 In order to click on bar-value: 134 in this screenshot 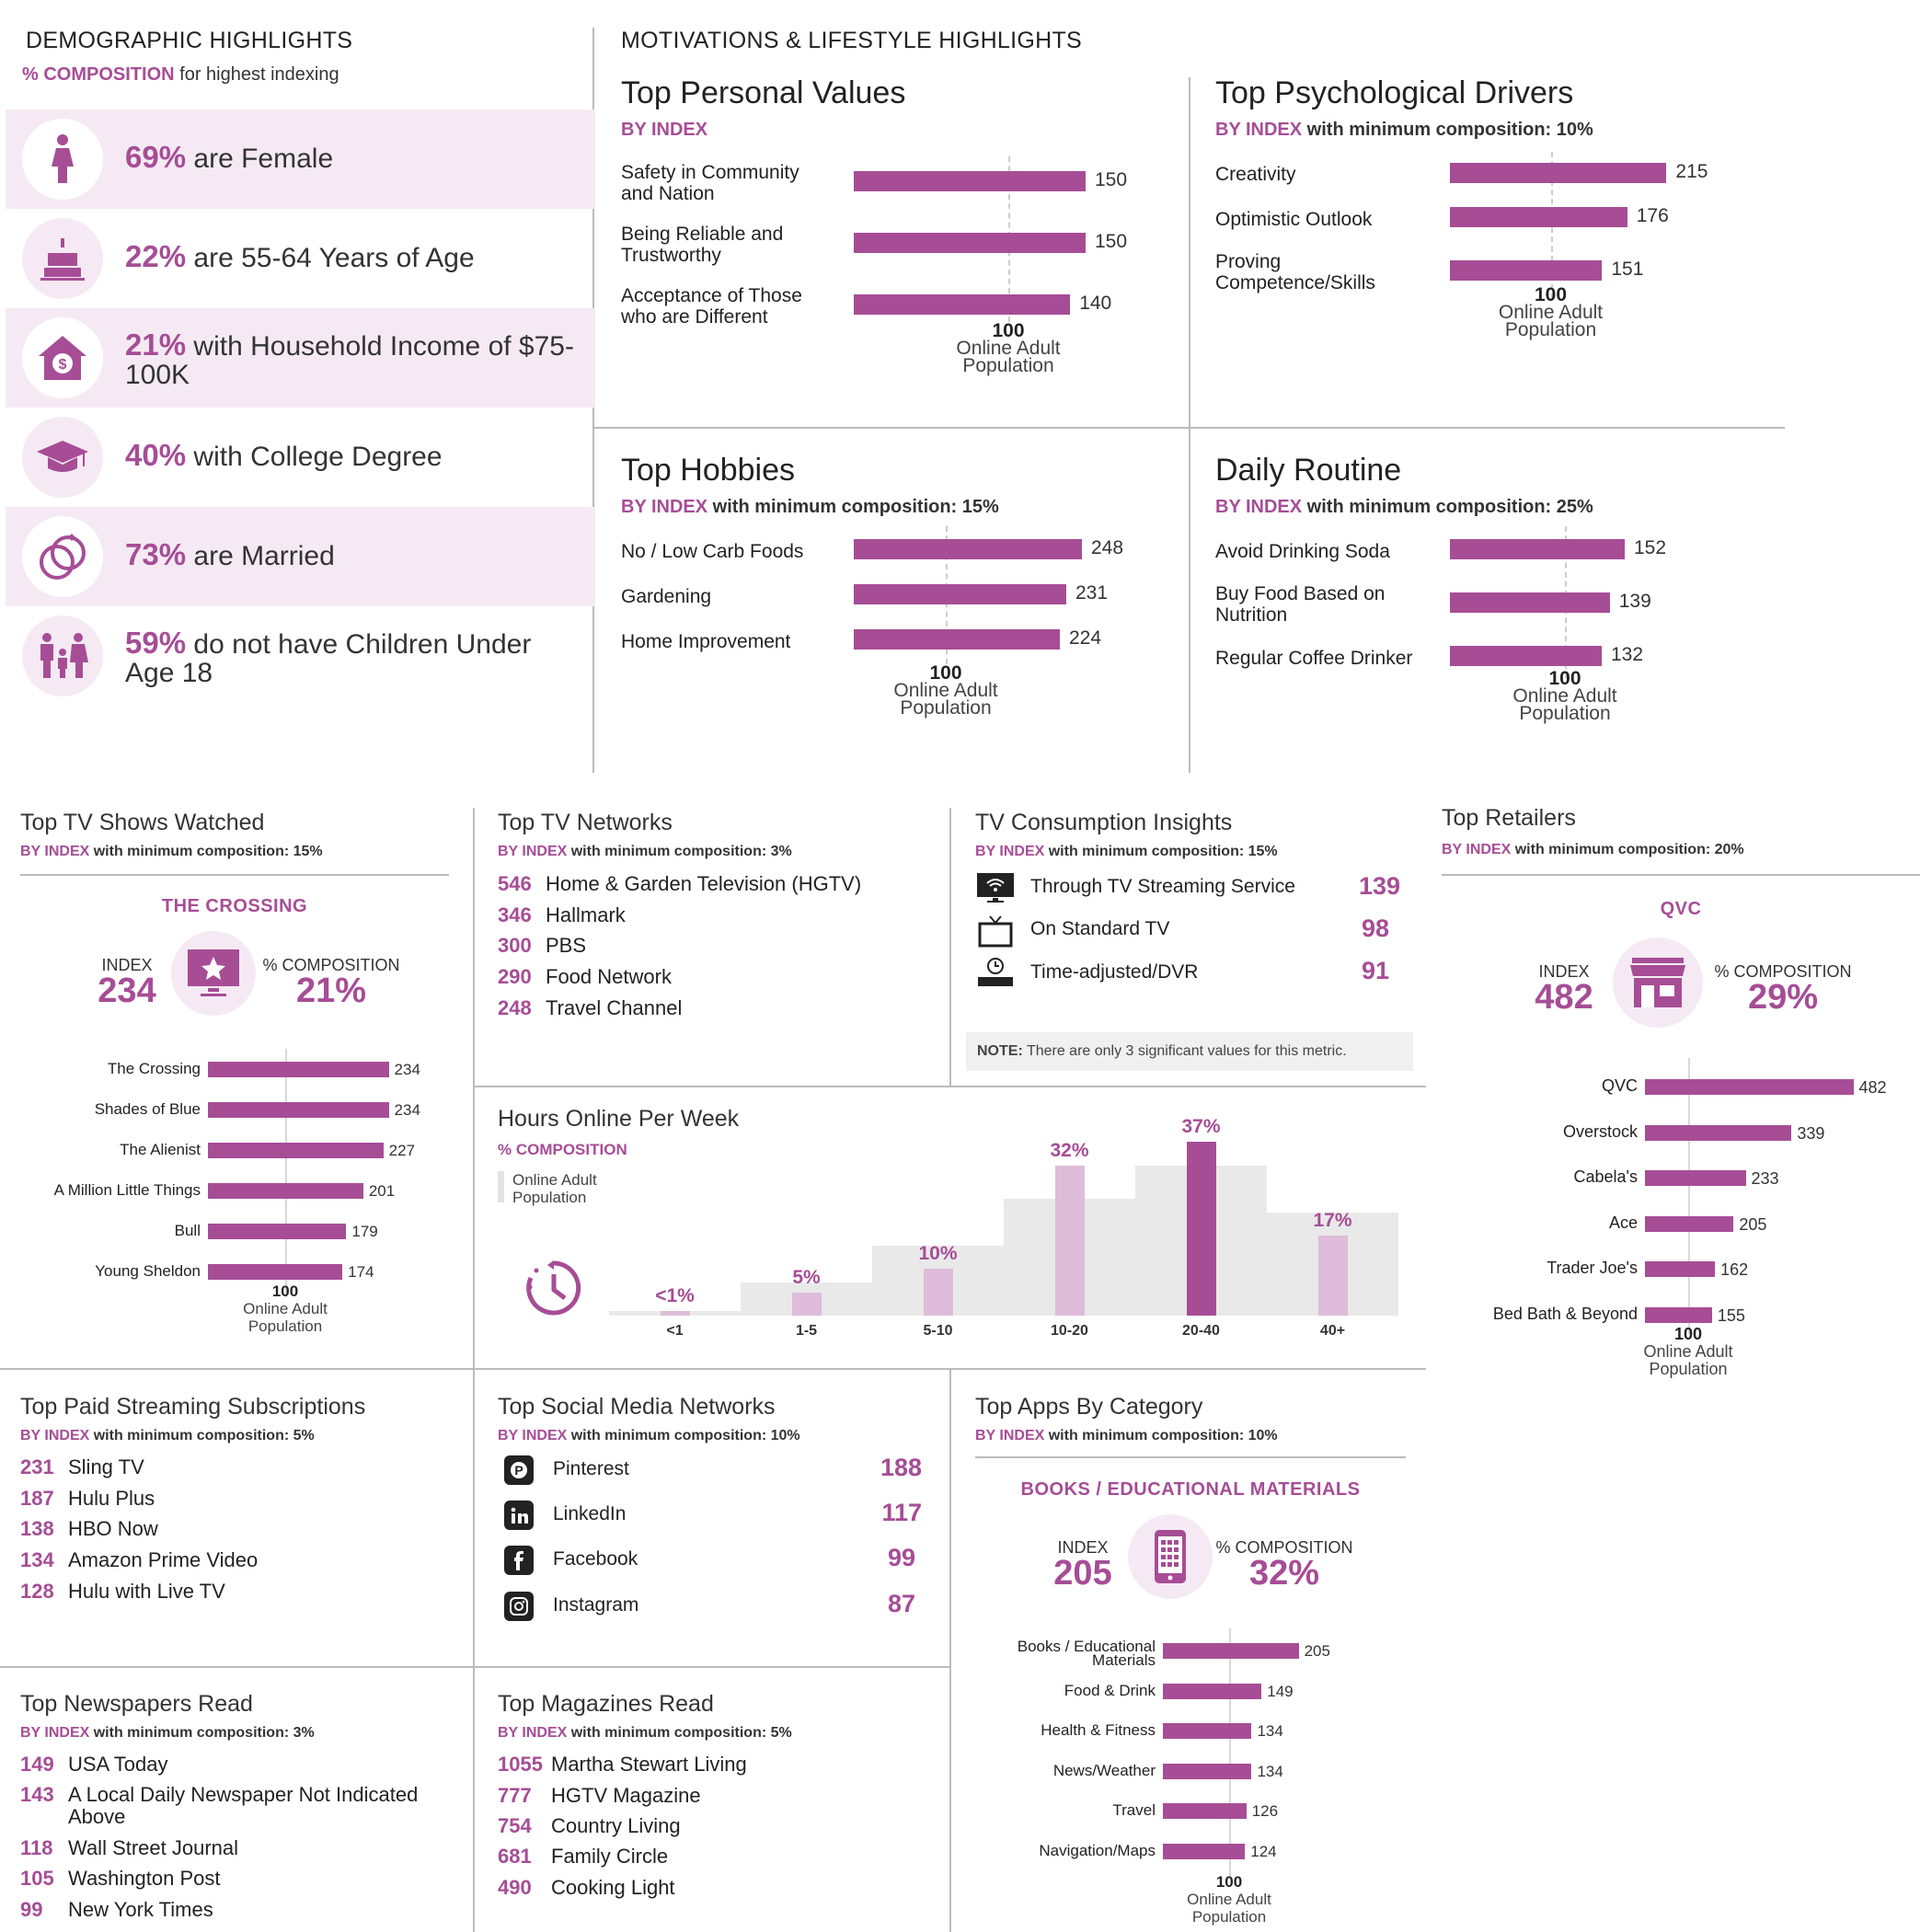, I will do `click(1270, 1771)`.